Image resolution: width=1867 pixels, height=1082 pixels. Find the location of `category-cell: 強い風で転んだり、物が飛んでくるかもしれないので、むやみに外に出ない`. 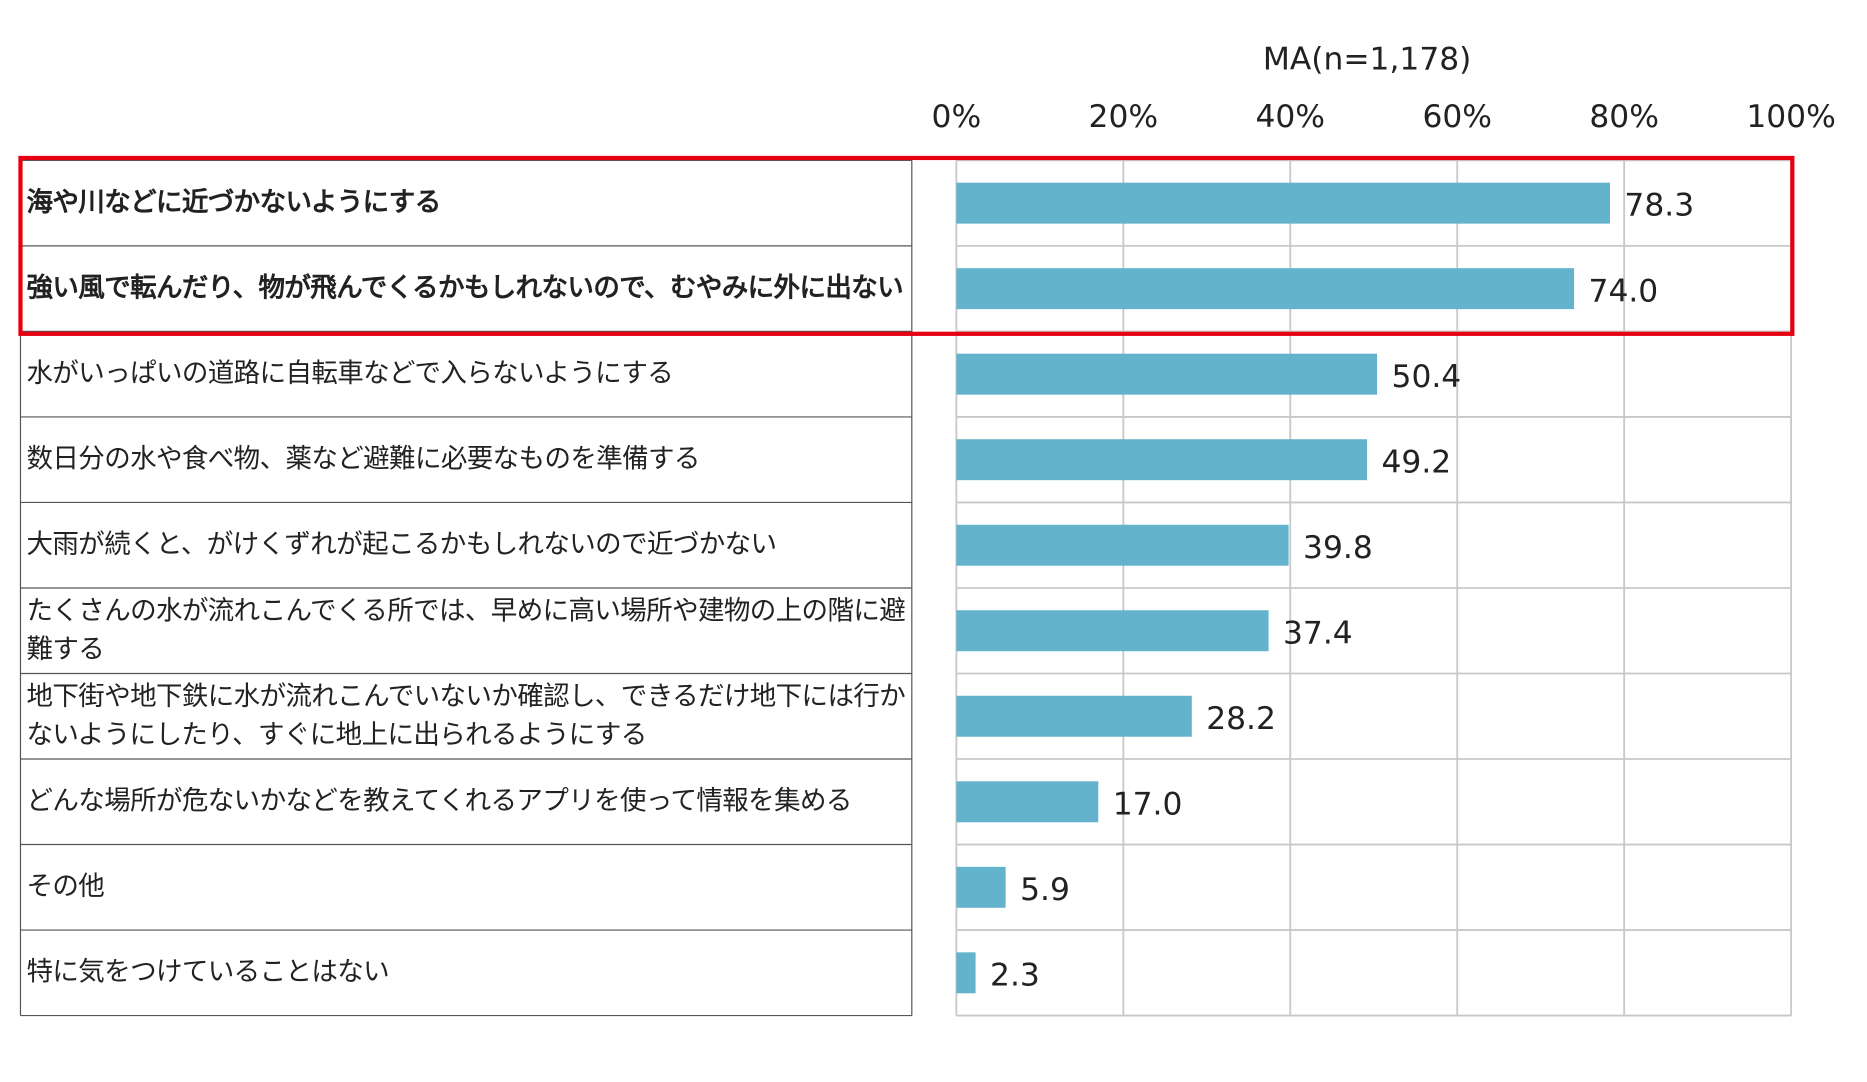

category-cell: 強い風で転んだり、物が飛んでくるかもしれないので、むやみに外に出ない is located at coordinates (465, 288).